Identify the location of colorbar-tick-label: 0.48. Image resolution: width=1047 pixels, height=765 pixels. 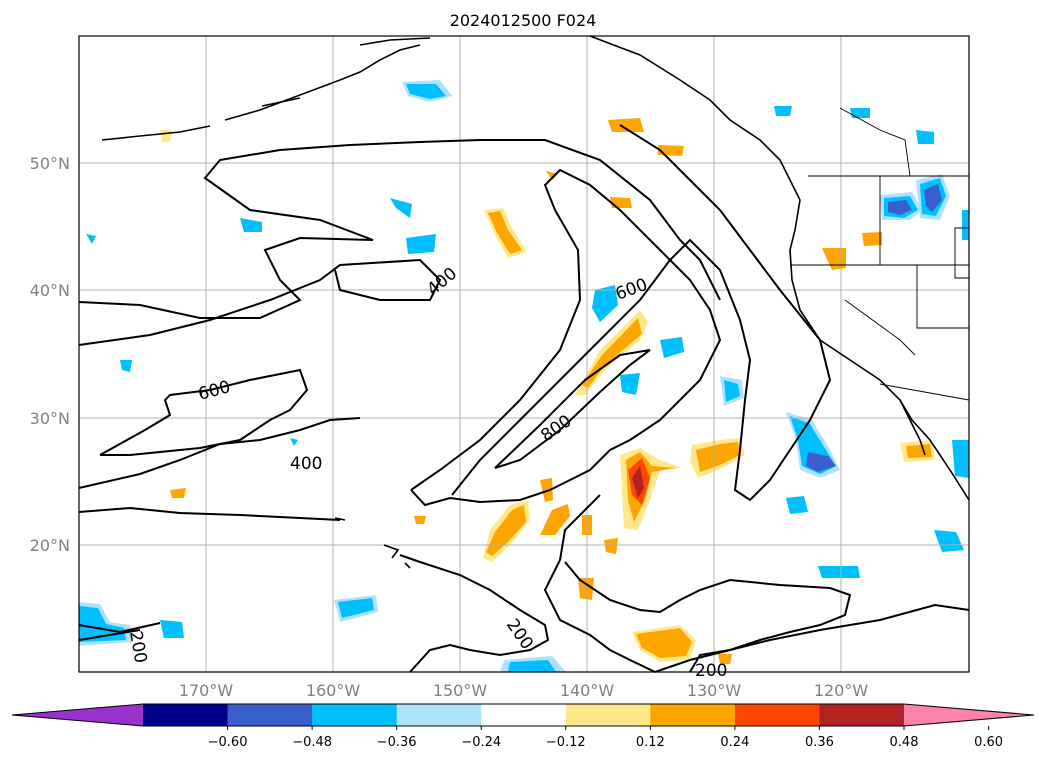
(904, 742).